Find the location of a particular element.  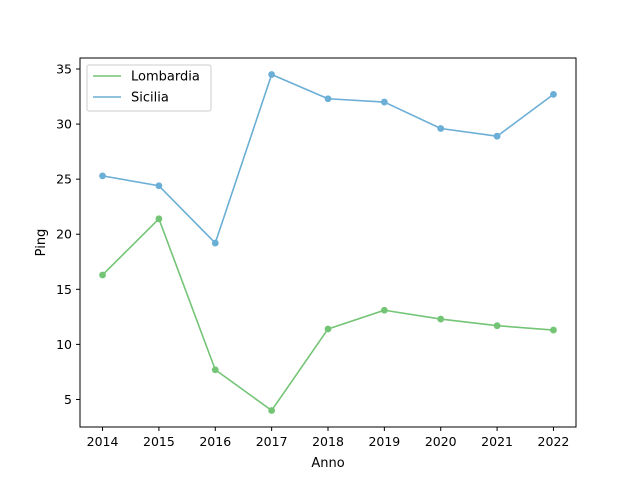

y-tick-label: 10 is located at coordinates (64, 344).